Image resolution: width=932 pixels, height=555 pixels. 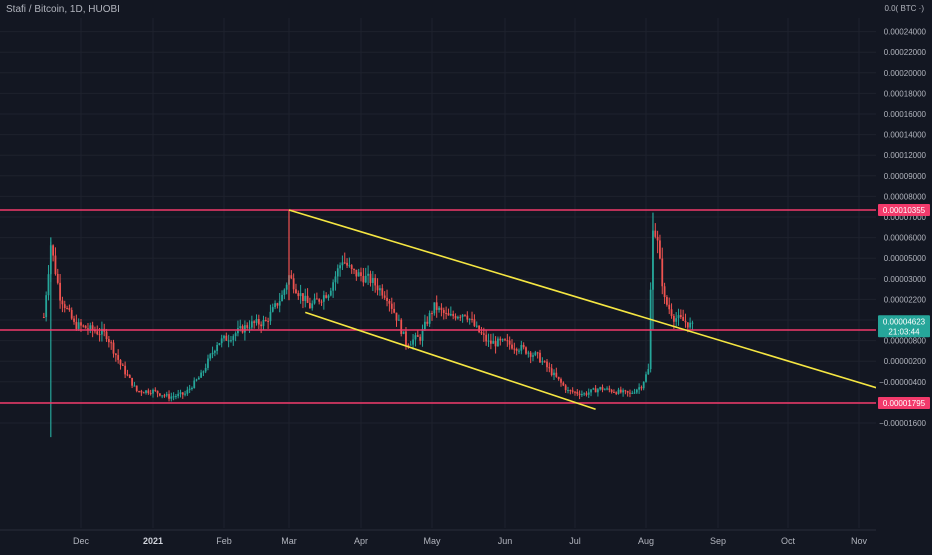 What do you see at coordinates (902, 382) in the screenshot?
I see `y-tick-label: −0.00000400` at bounding box center [902, 382].